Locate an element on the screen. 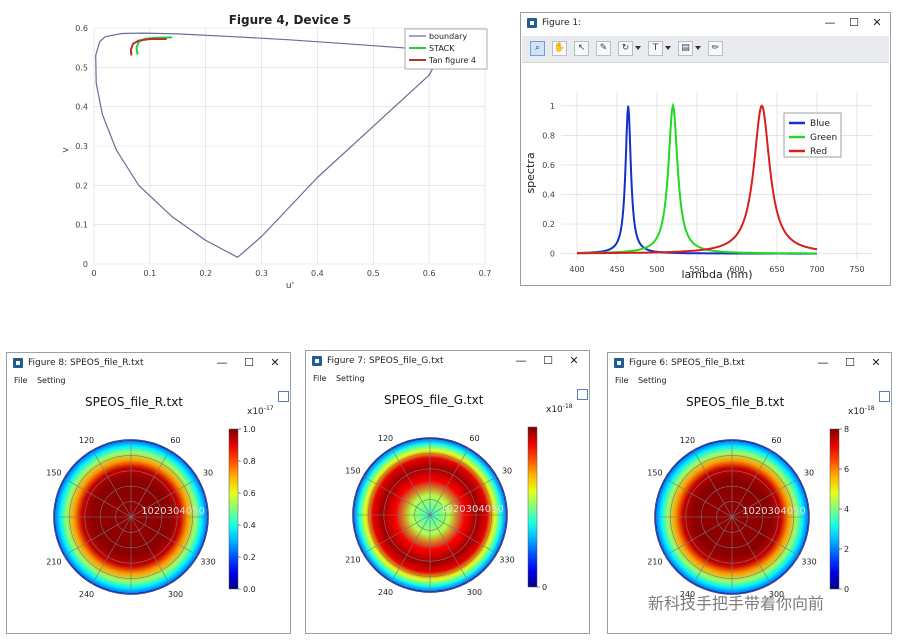 This screenshot has width=900, height=642. fig1-xtick: 450 is located at coordinates (616, 269).